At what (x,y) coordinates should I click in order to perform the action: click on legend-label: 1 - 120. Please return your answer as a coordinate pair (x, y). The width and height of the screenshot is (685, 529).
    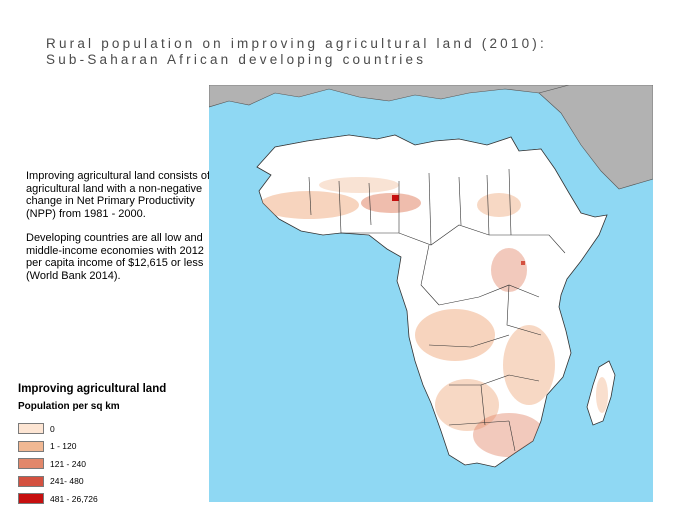
    Looking at the image, I should click on (63, 446).